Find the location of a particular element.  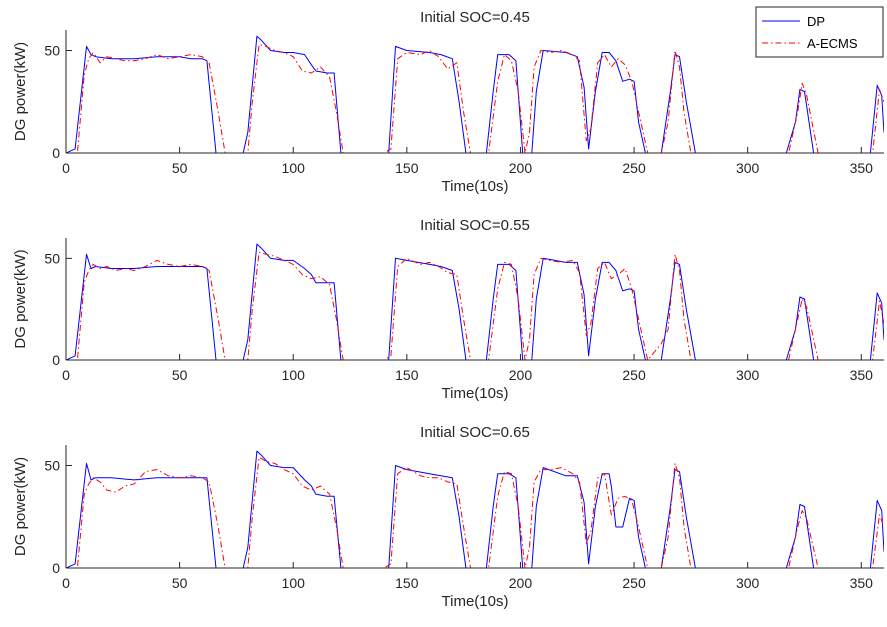

legend-label-dp: DP is located at coordinates (816, 21).